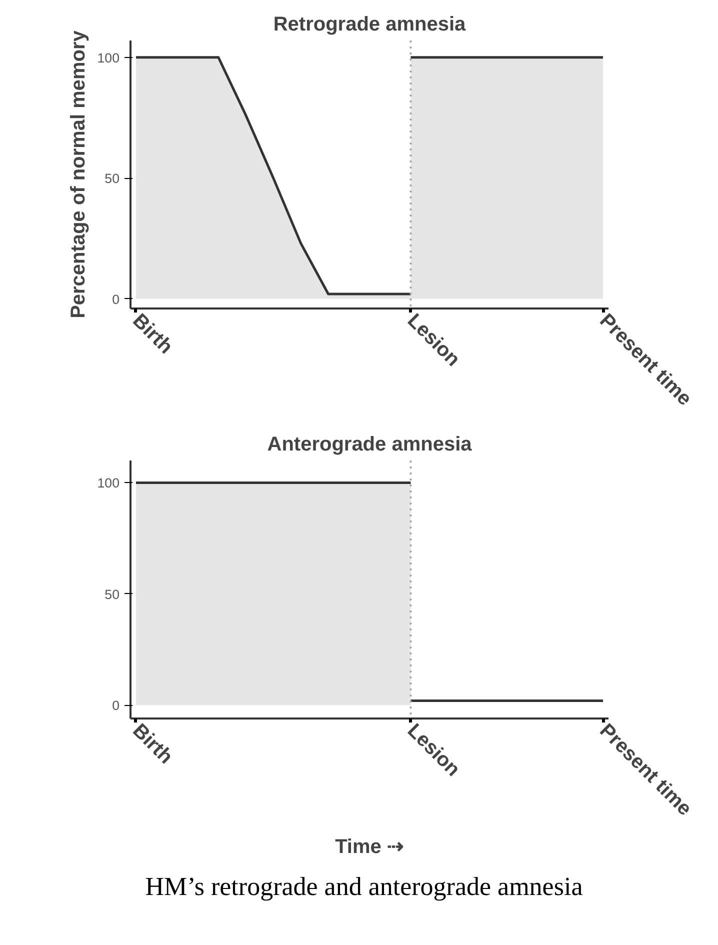 Image resolution: width=718 pixels, height=945 pixels. I want to click on x-axis-title: Time ⇢, so click(369, 847).